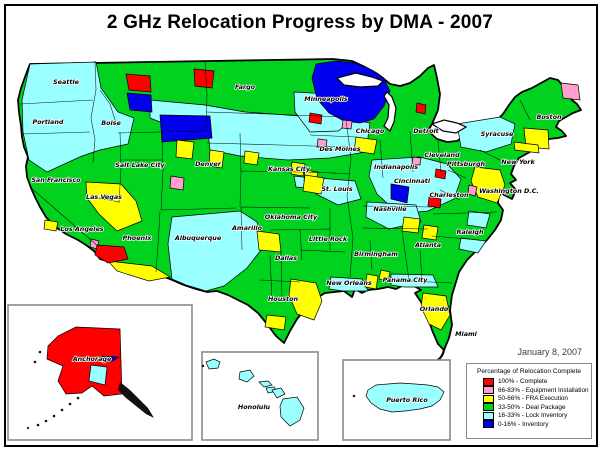 The image size is (600, 449). What do you see at coordinates (185, 149) in the screenshot?
I see `region-colorado-n1` at bounding box center [185, 149].